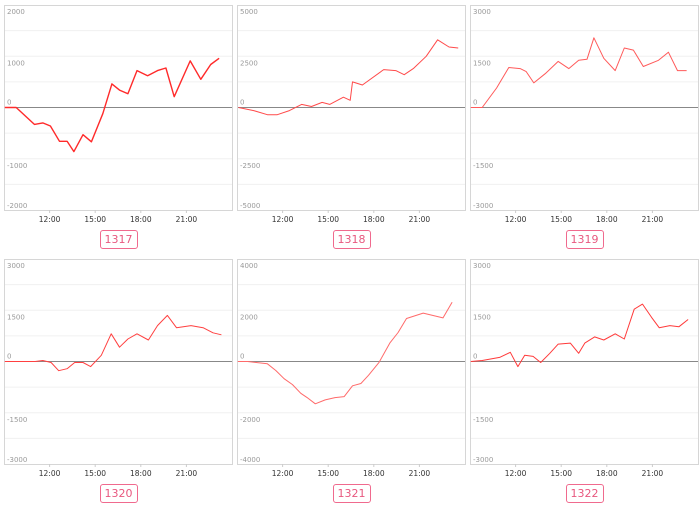  I want to click on y-tick-label: -4000, so click(250, 460).